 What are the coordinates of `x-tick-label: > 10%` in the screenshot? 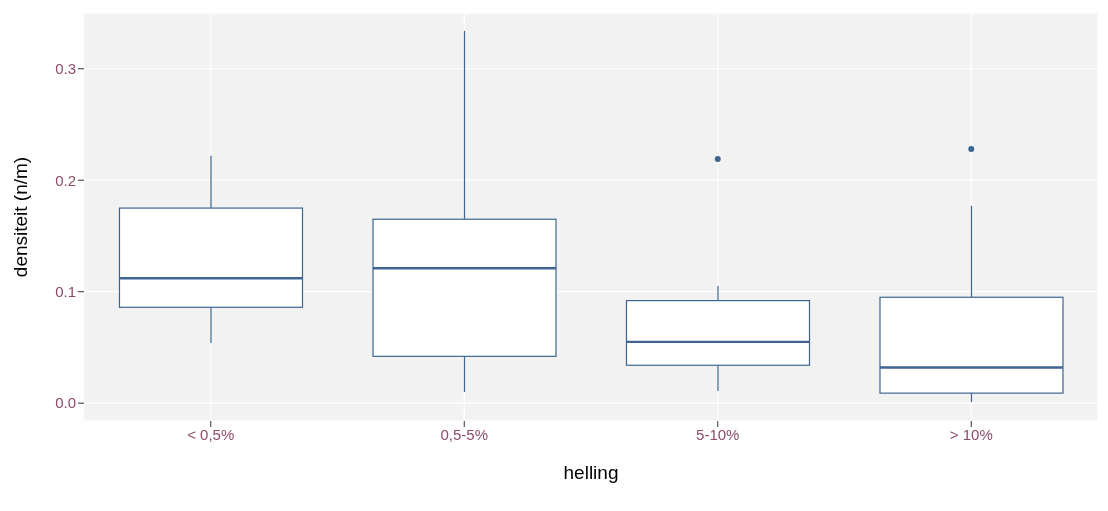 It's located at (971, 434).